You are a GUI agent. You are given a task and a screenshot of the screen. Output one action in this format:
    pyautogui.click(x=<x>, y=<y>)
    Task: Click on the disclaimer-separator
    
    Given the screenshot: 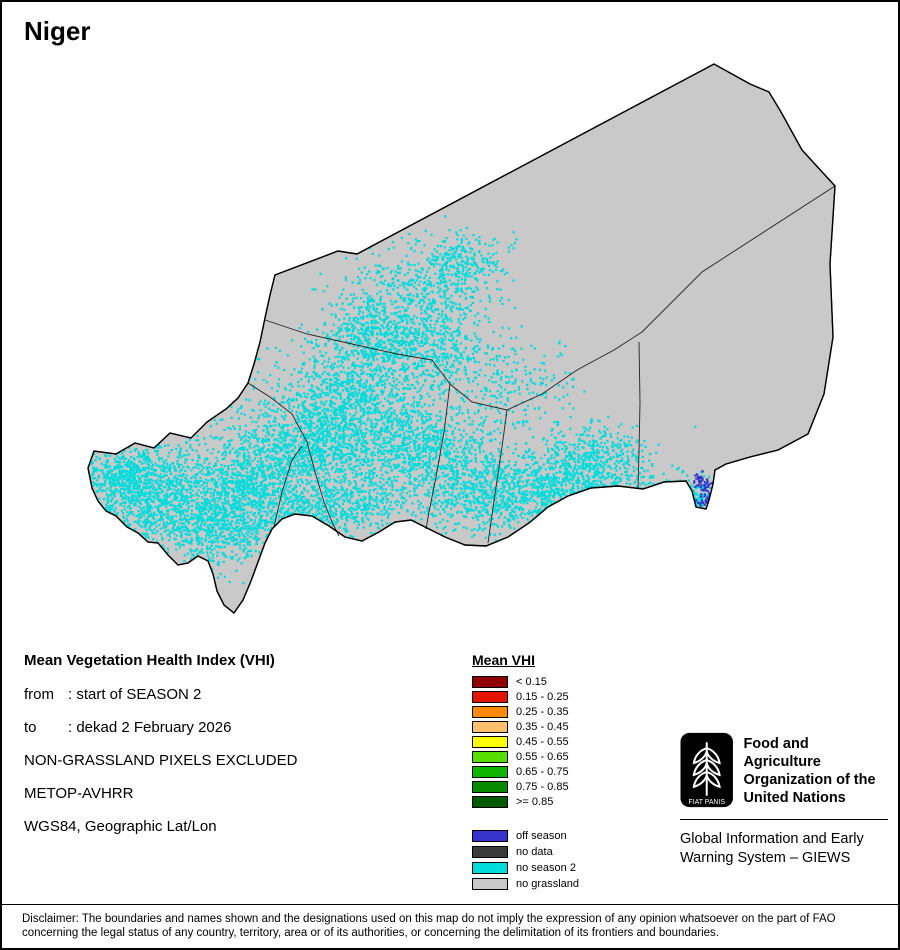 What is the action you would take?
    pyautogui.click(x=450, y=904)
    